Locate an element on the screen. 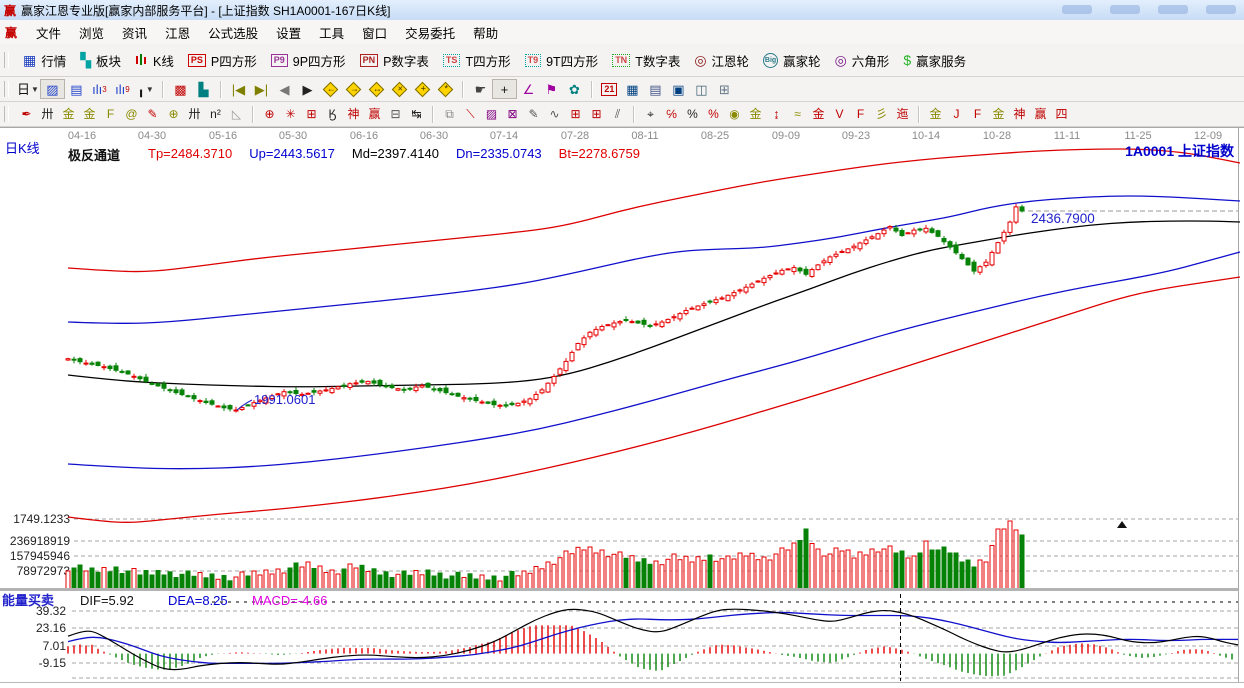 This screenshot has height=688, width=1244. percent-line-tool: ℅ is located at coordinates (671, 114).